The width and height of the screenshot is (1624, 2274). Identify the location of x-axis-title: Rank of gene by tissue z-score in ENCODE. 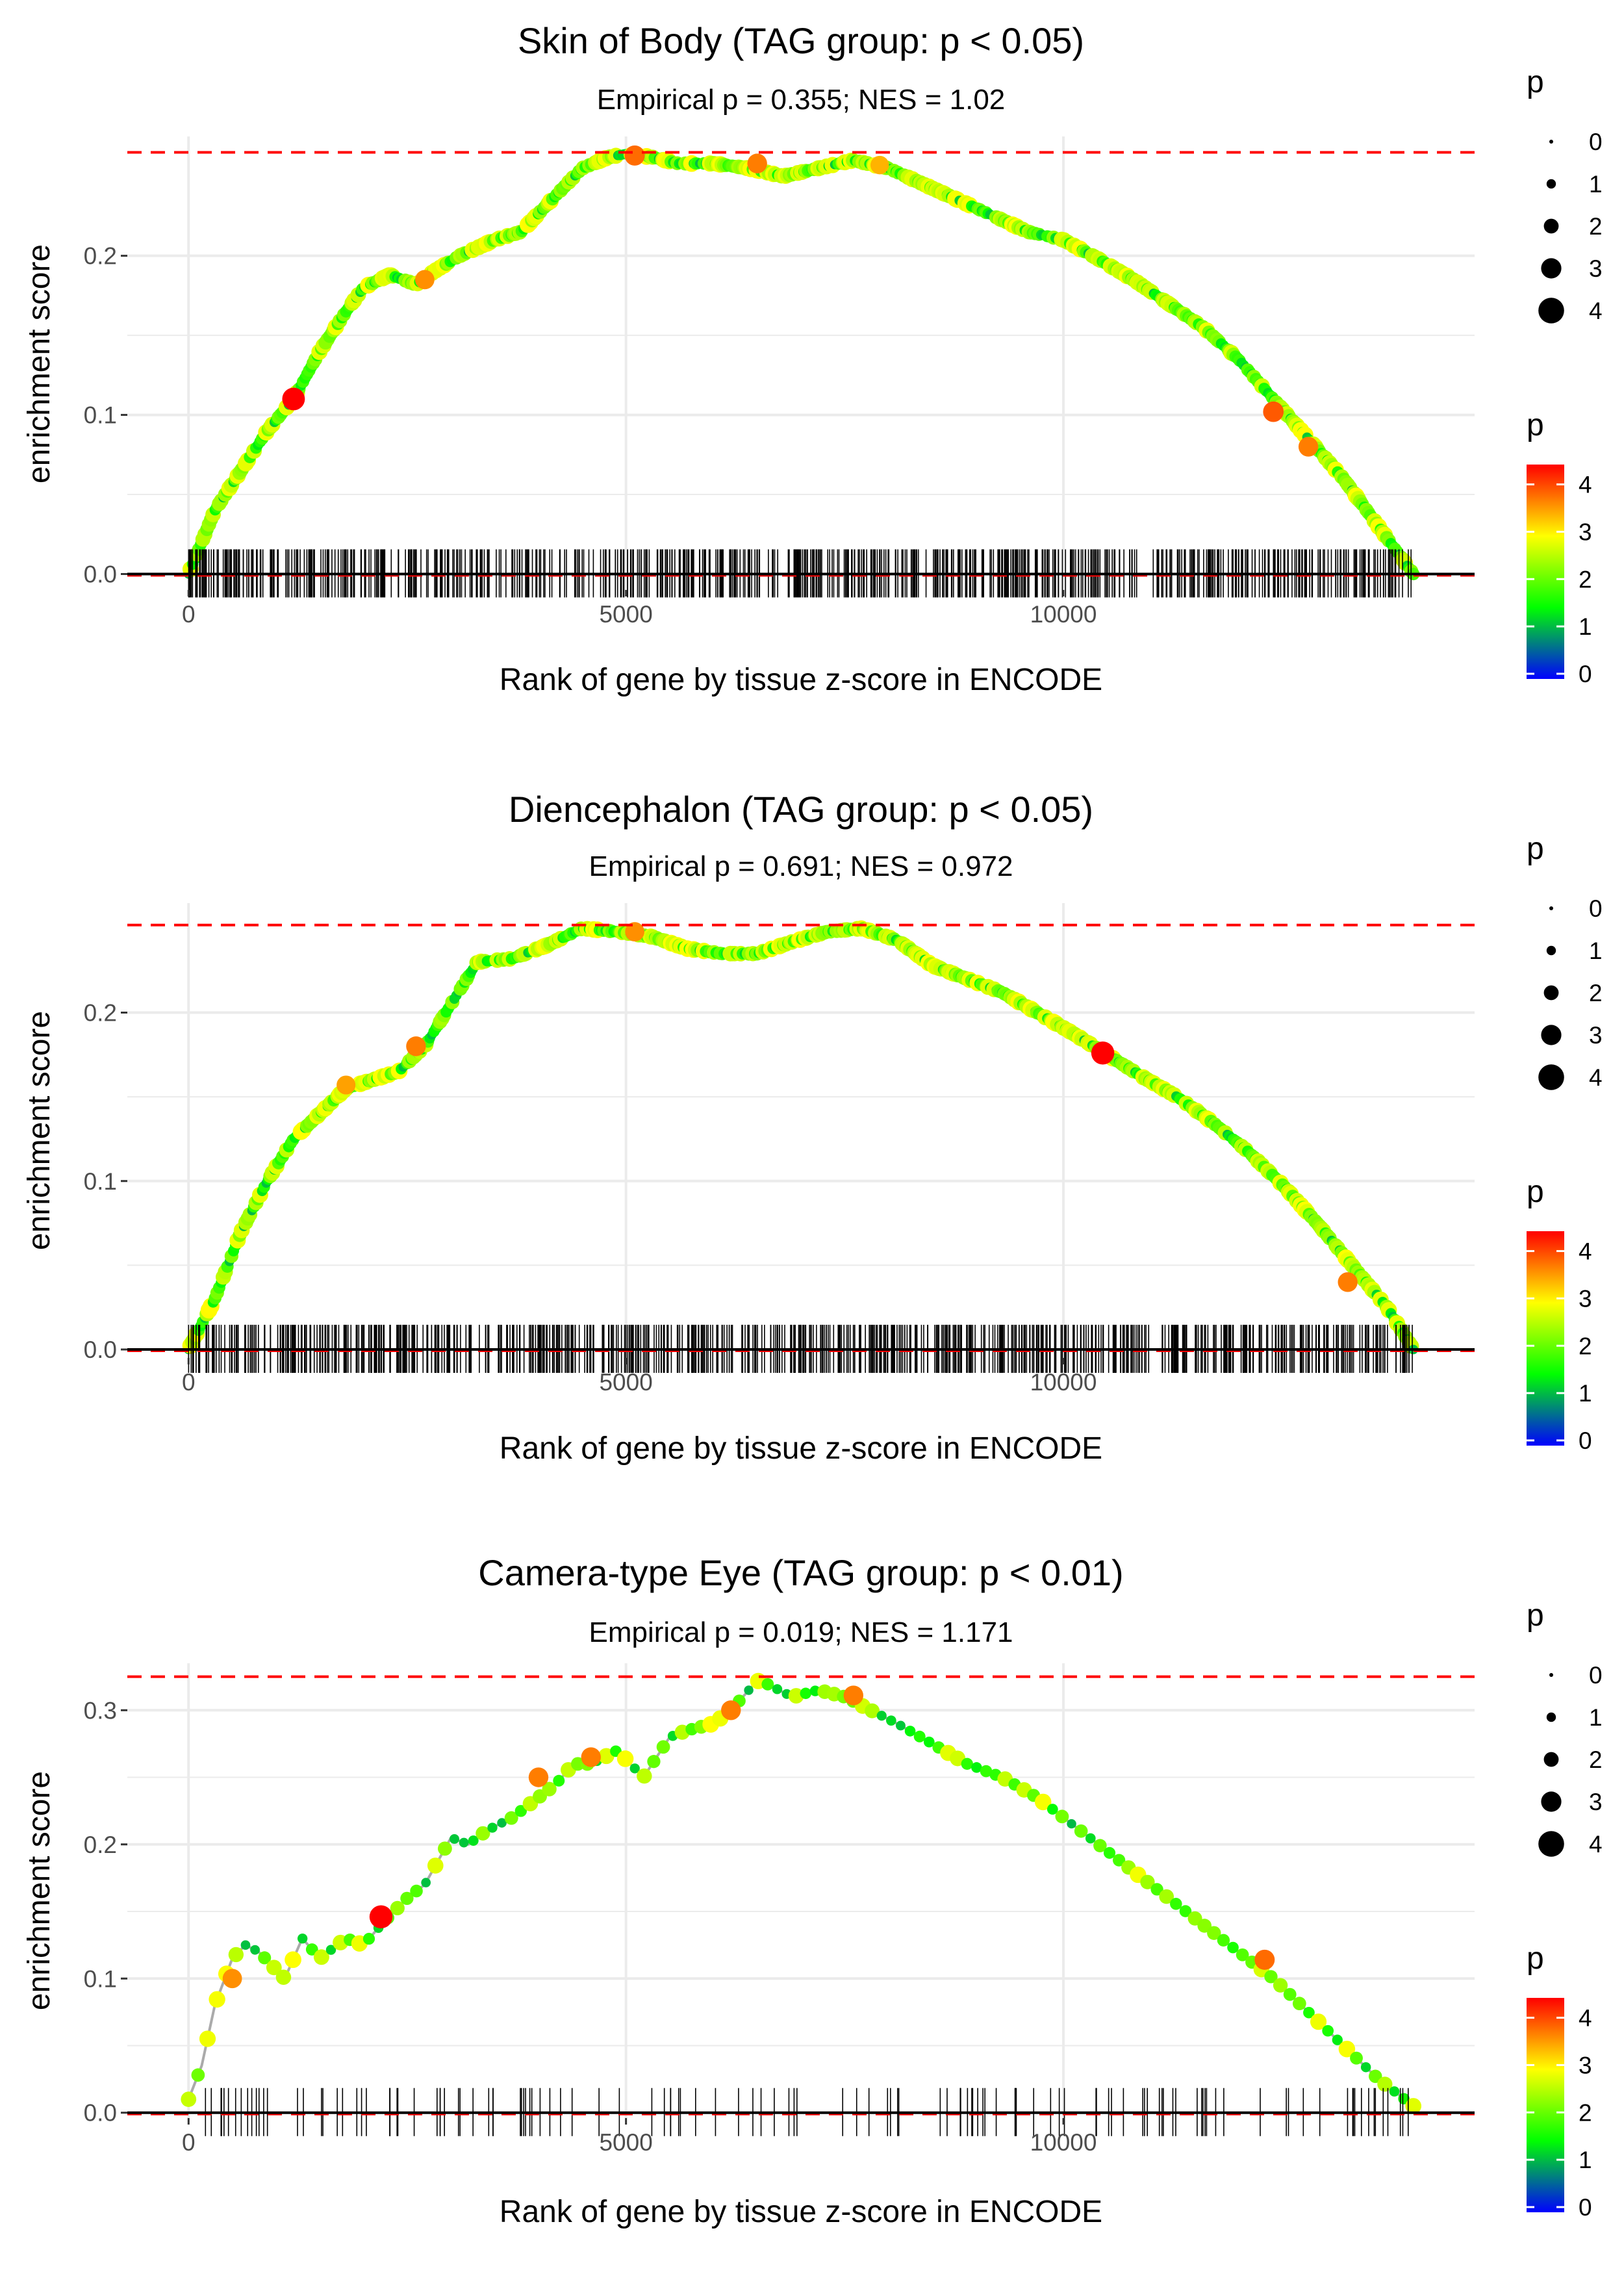
(801, 680).